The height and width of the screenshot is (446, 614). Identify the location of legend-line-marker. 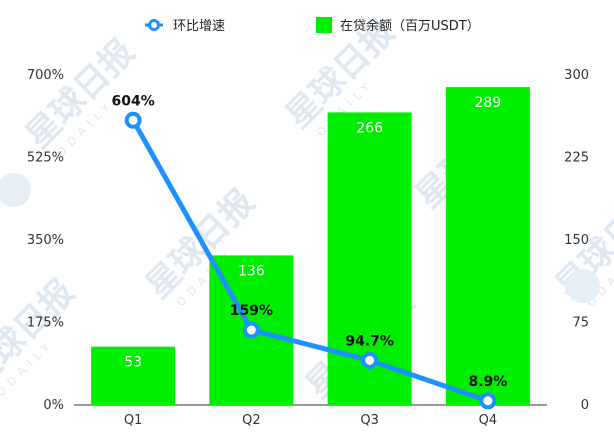
(154, 25).